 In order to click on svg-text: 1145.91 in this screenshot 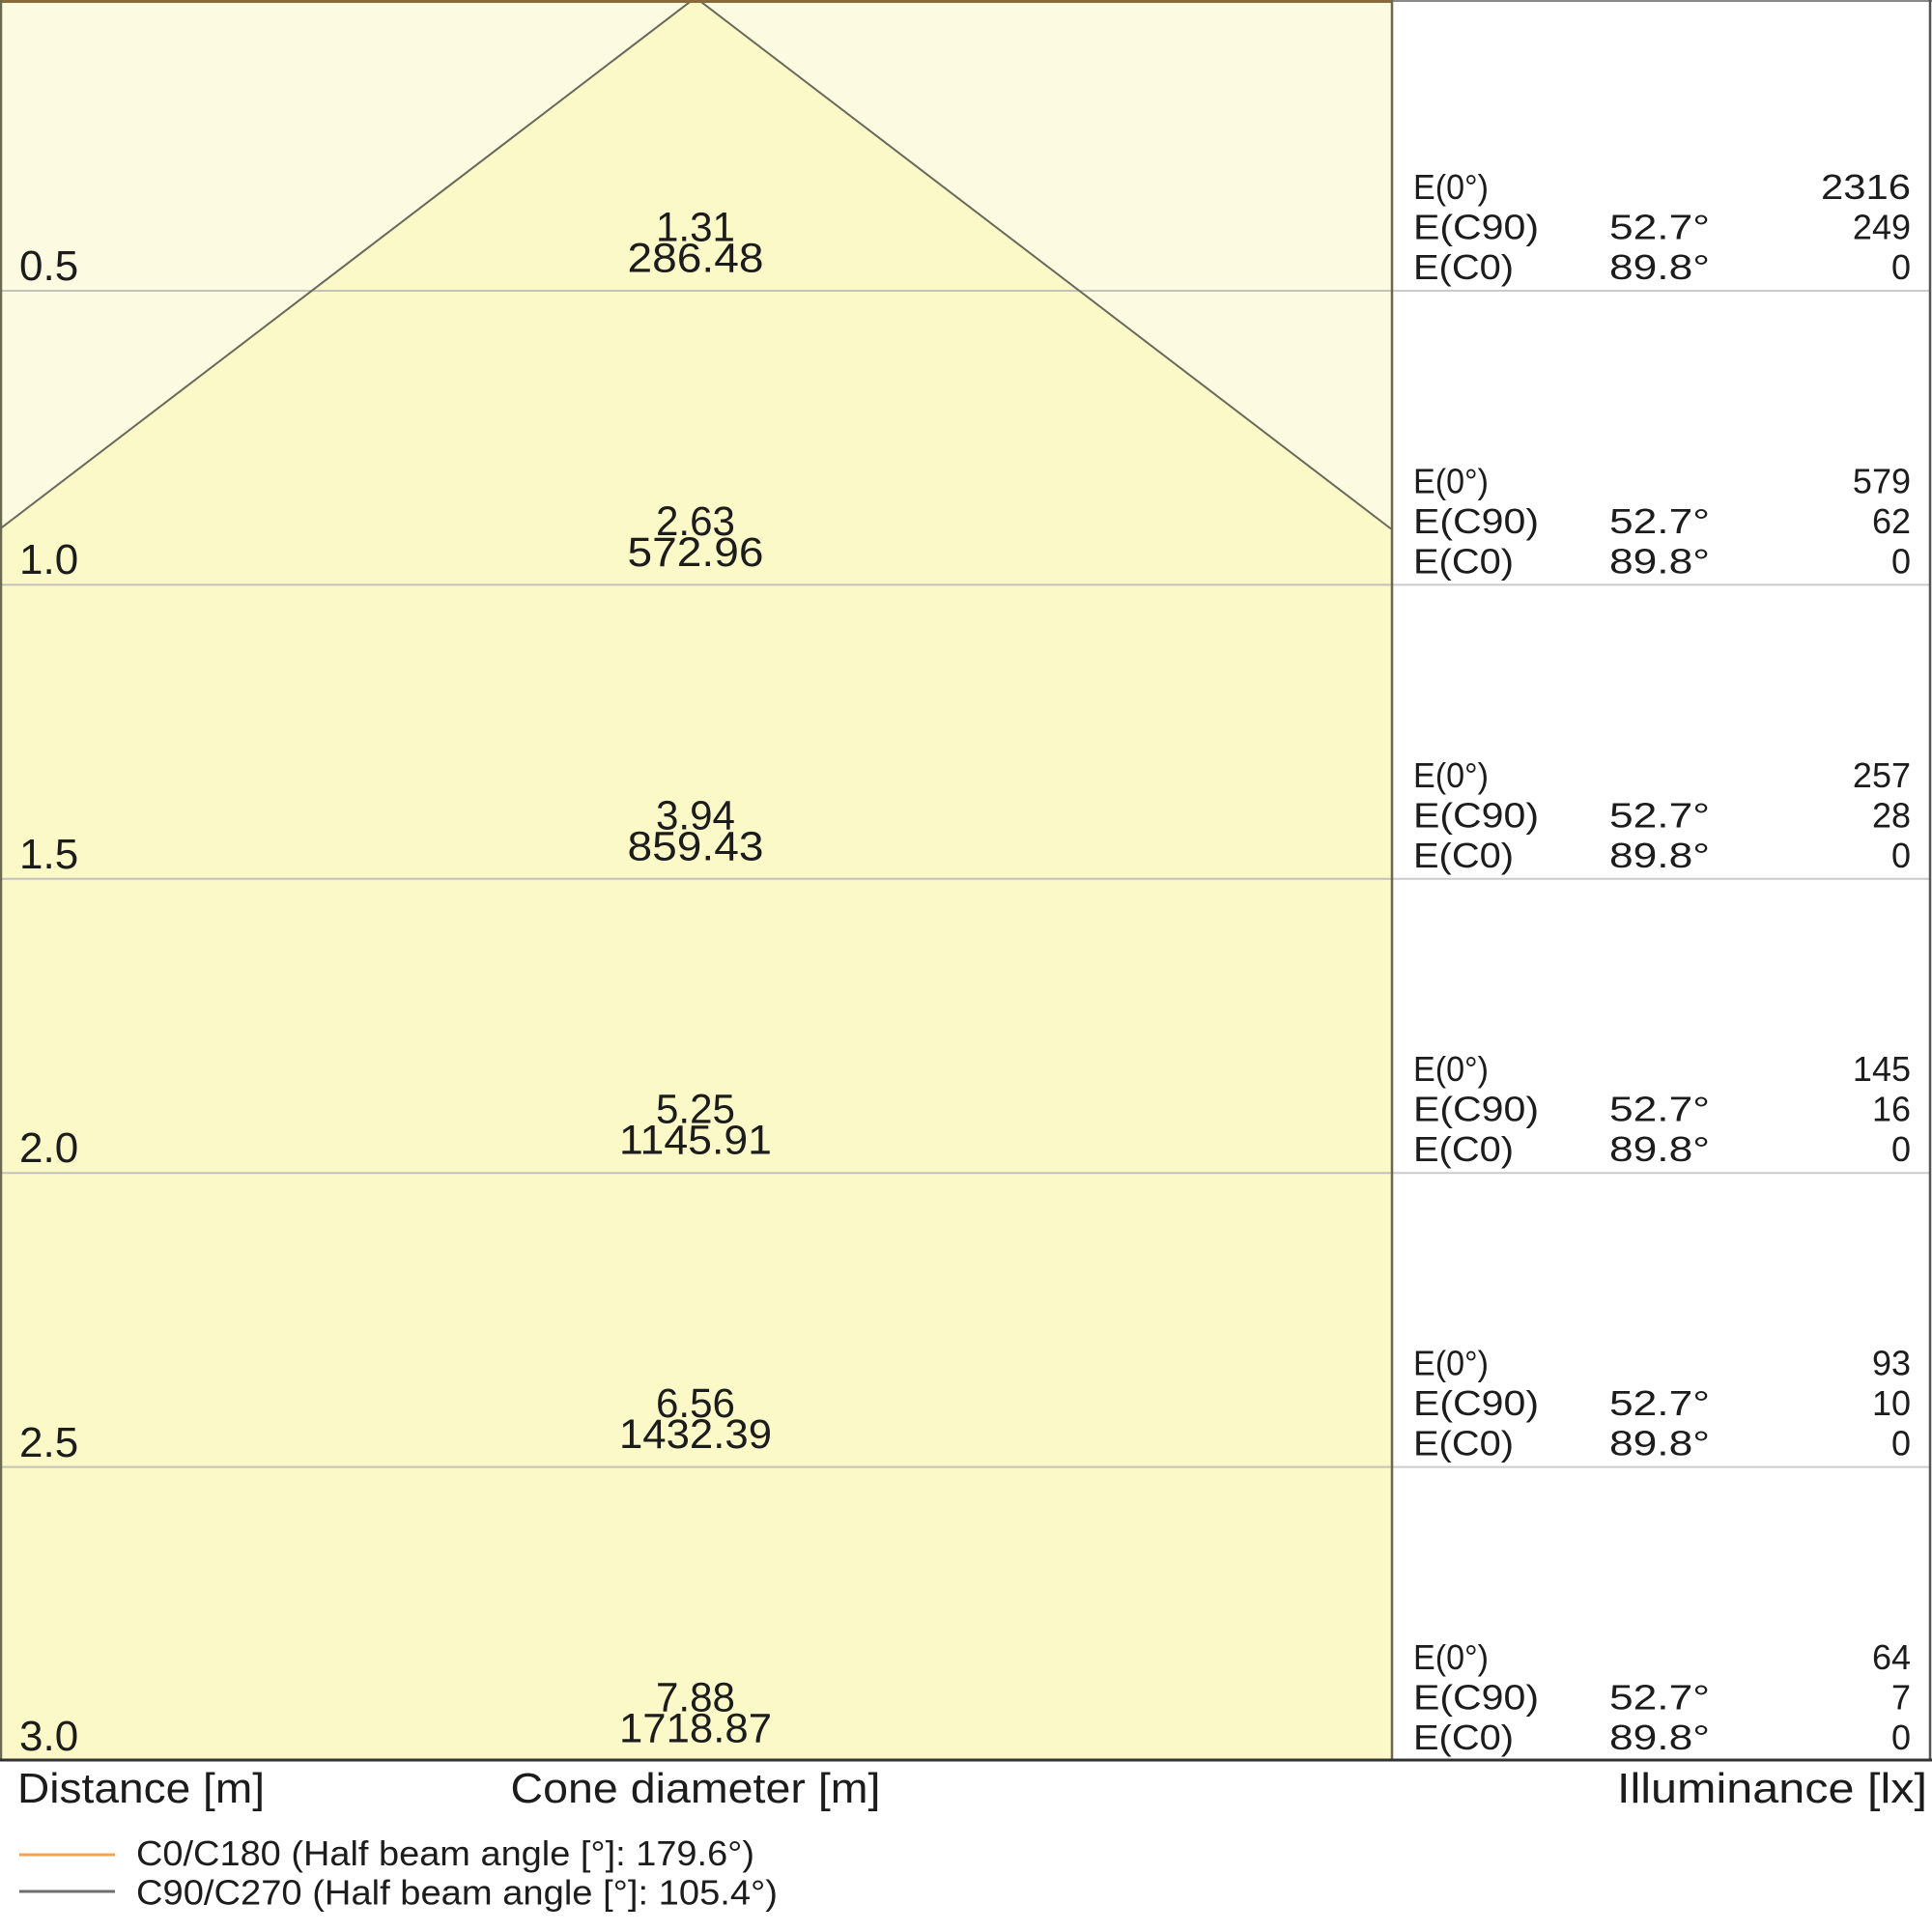, I will do `click(695, 1141)`.